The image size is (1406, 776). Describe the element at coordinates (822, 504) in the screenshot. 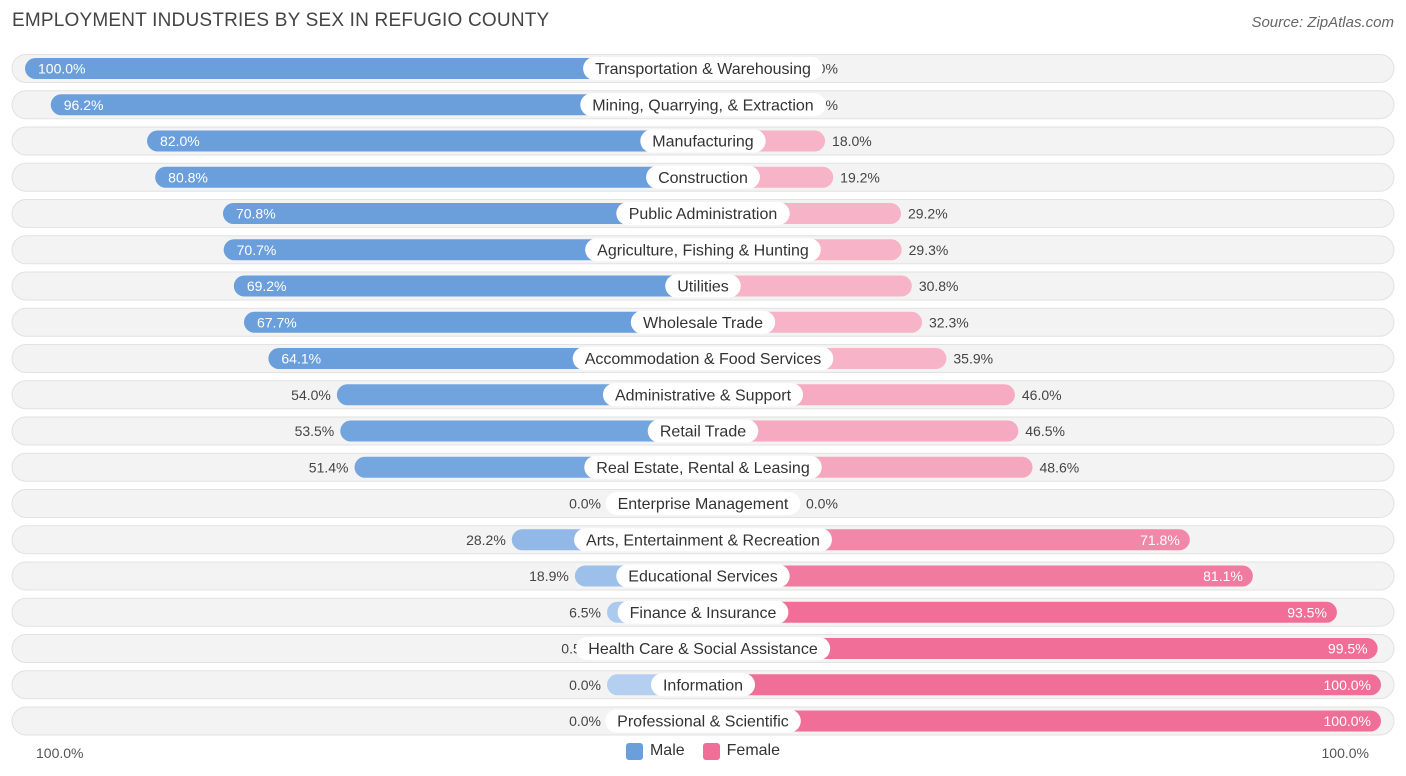

I see `value-label-female: 0.0%` at that location.